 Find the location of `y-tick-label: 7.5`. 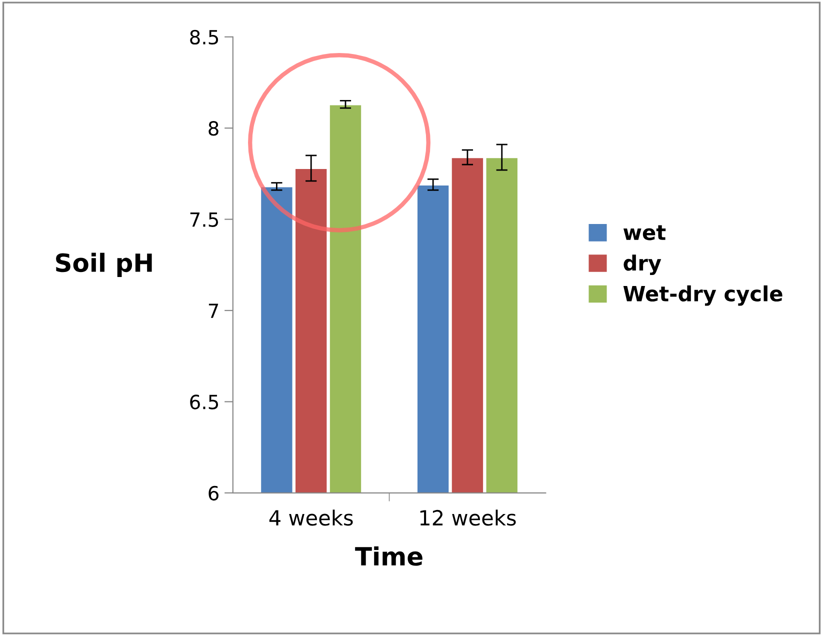

y-tick-label: 7.5 is located at coordinates (204, 219).